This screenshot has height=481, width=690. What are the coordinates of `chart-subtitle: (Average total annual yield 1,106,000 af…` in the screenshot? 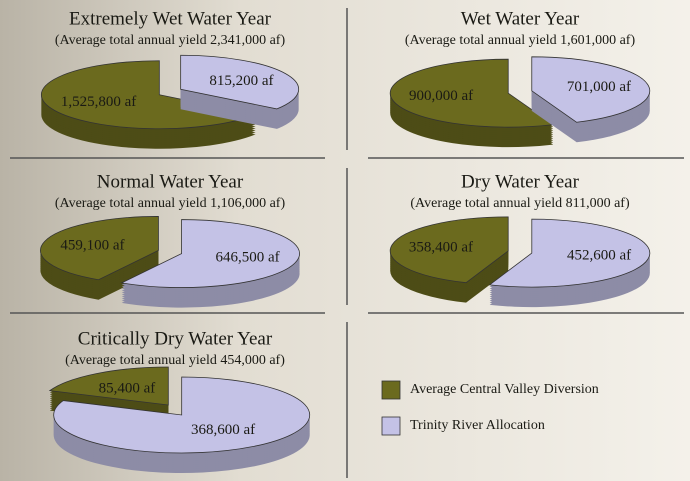 It's located at (170, 203).